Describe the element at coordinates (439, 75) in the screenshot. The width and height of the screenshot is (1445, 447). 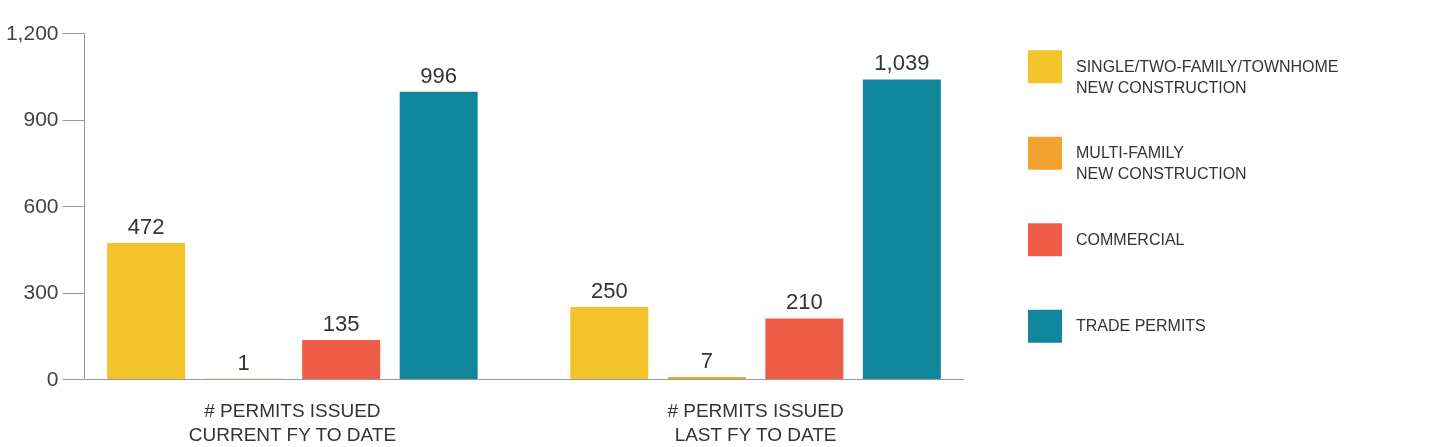
I see `data-label: 996` at that location.